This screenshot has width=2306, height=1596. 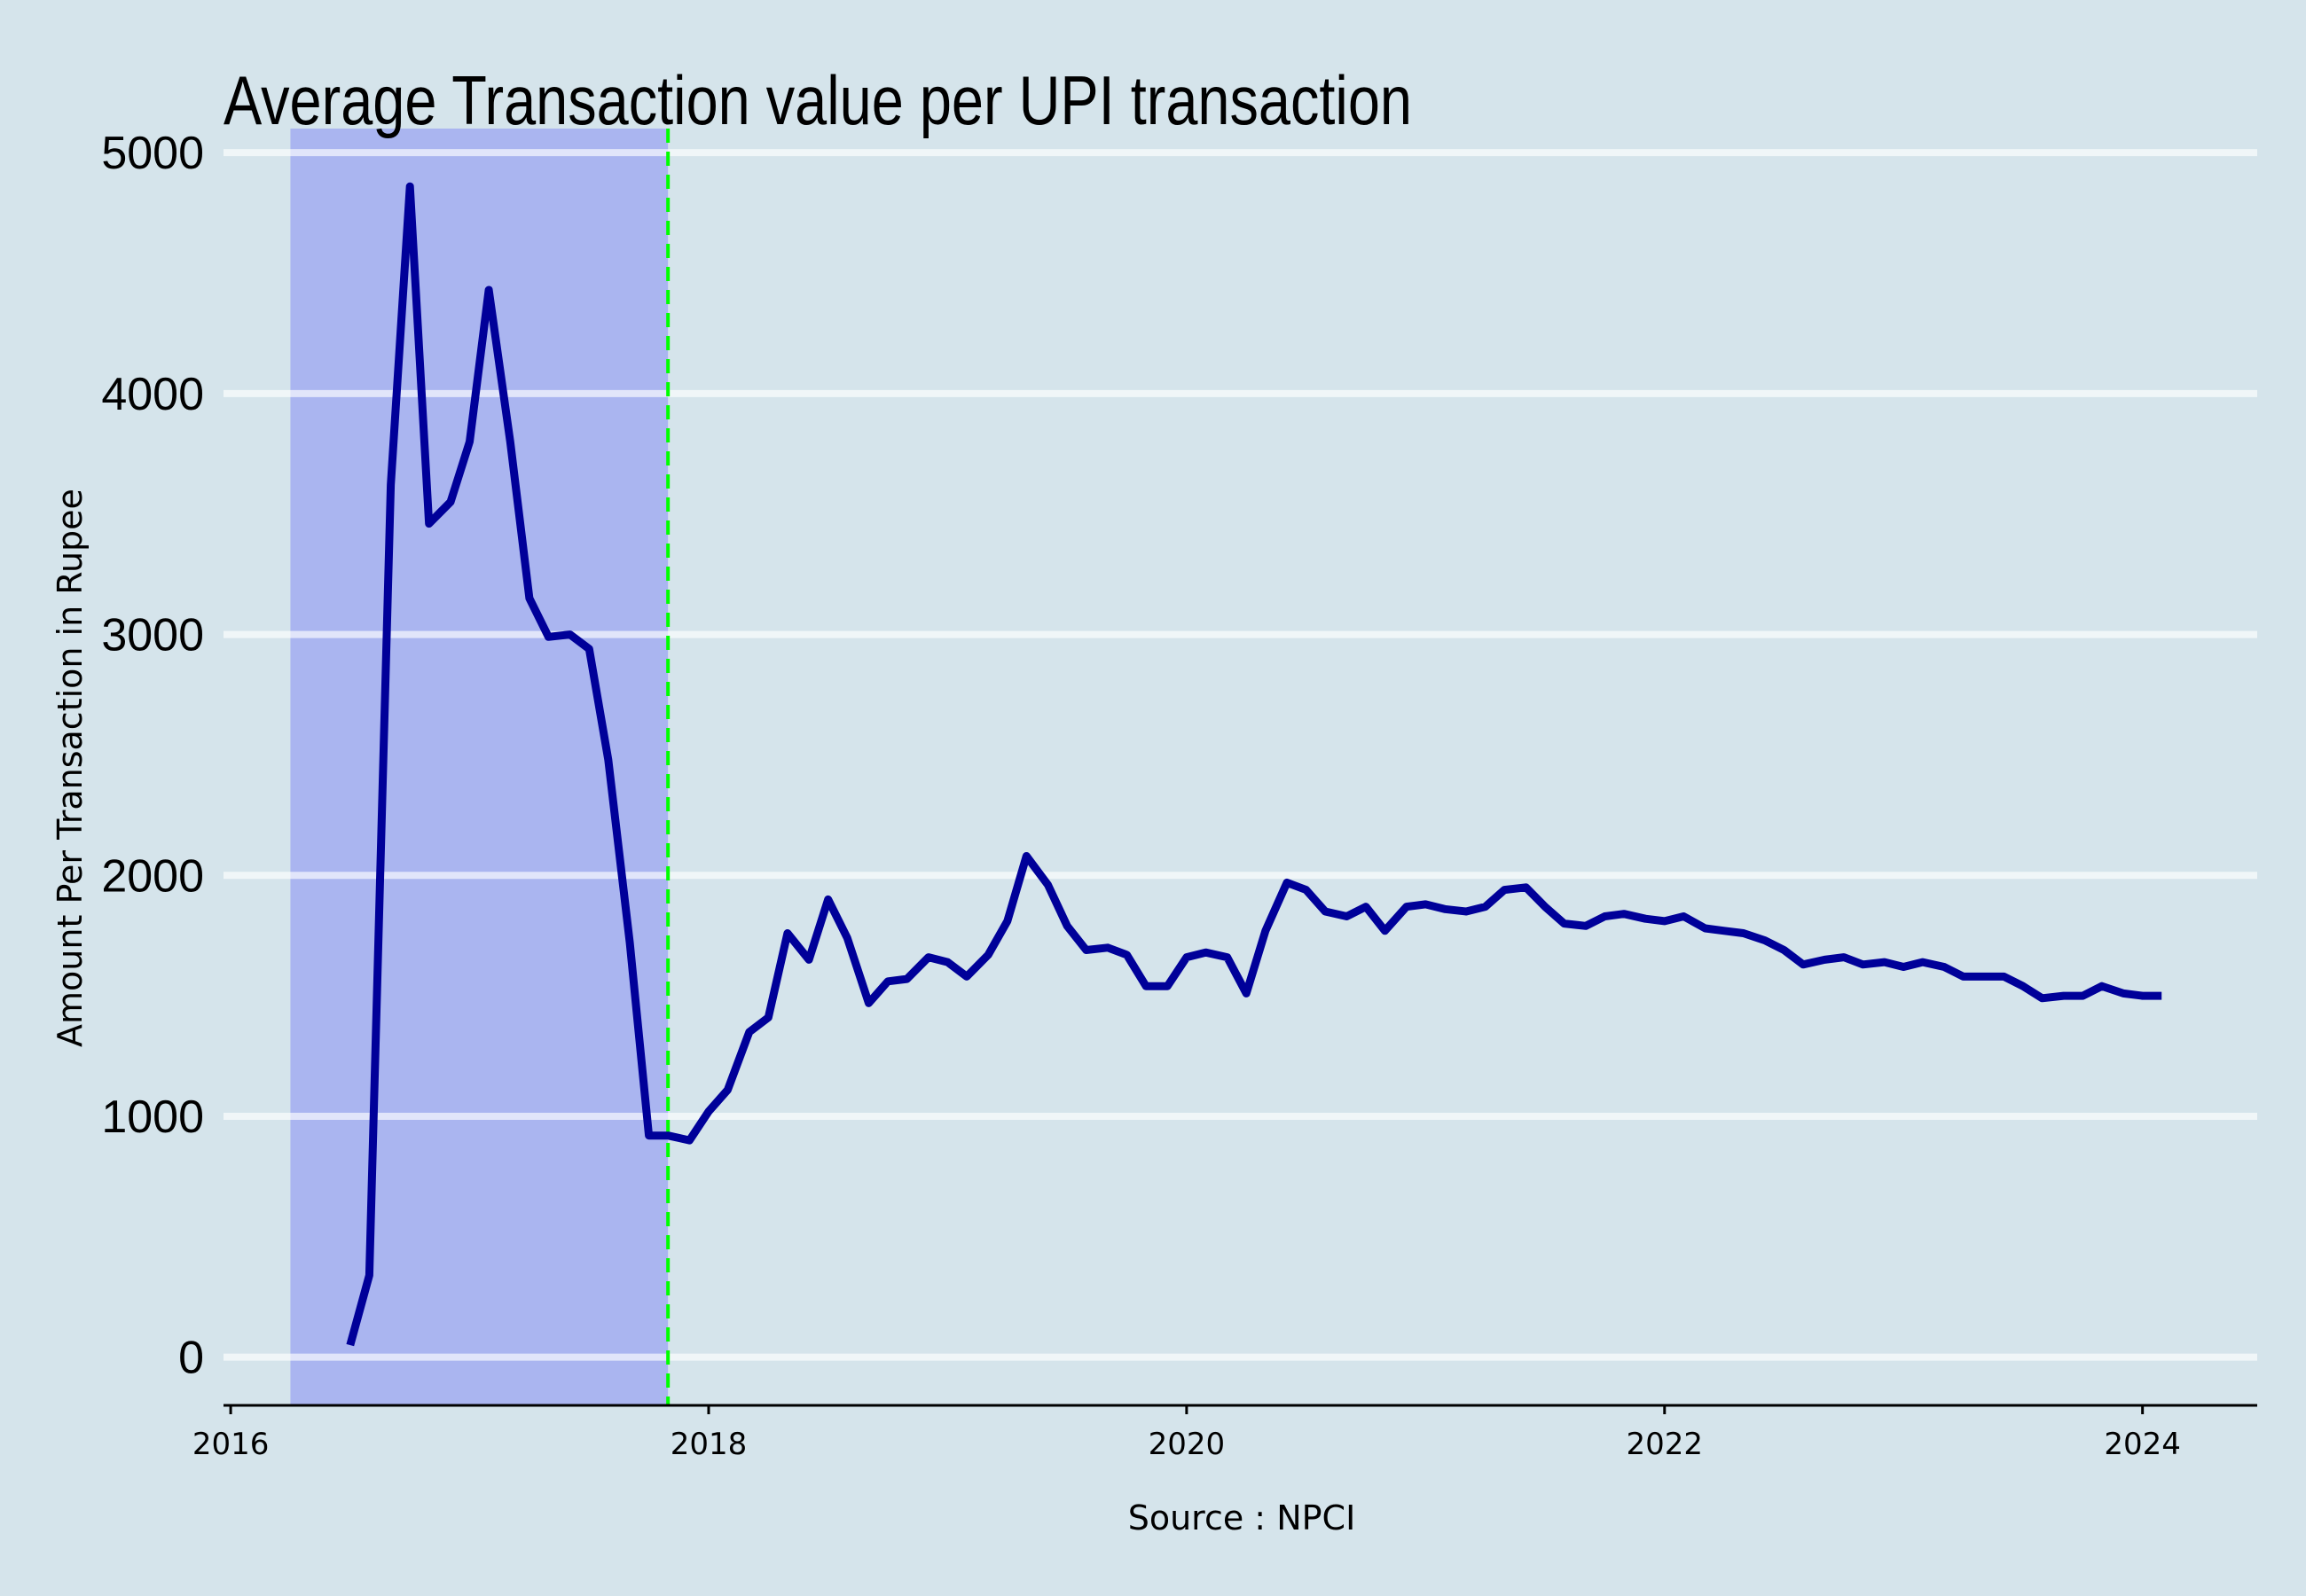 What do you see at coordinates (231, 1445) in the screenshot?
I see `x-tick-label-2016: 2016` at bounding box center [231, 1445].